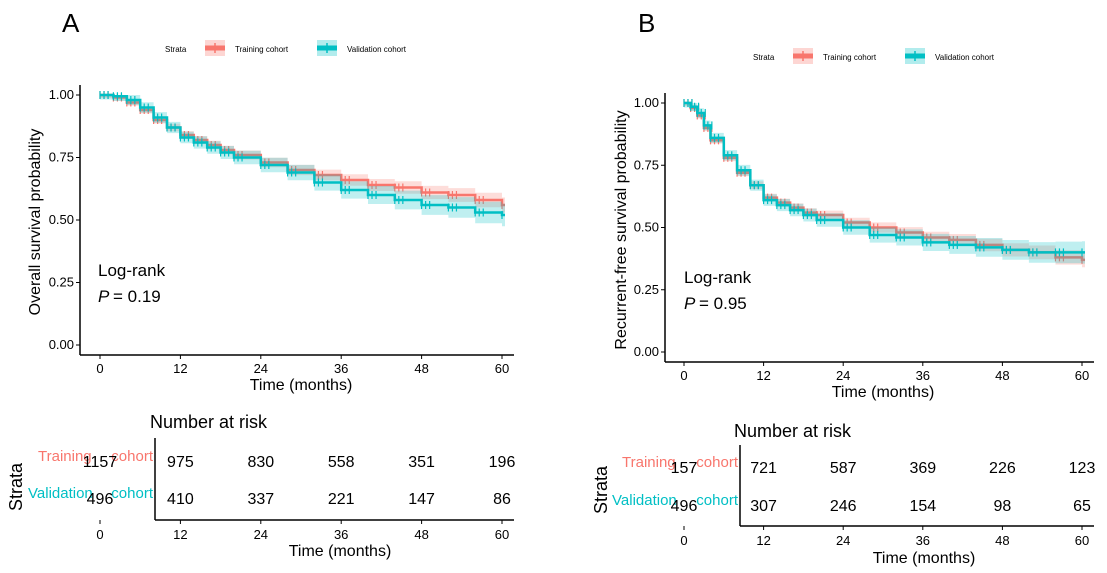  I want to click on series-training, so click(302, 152).